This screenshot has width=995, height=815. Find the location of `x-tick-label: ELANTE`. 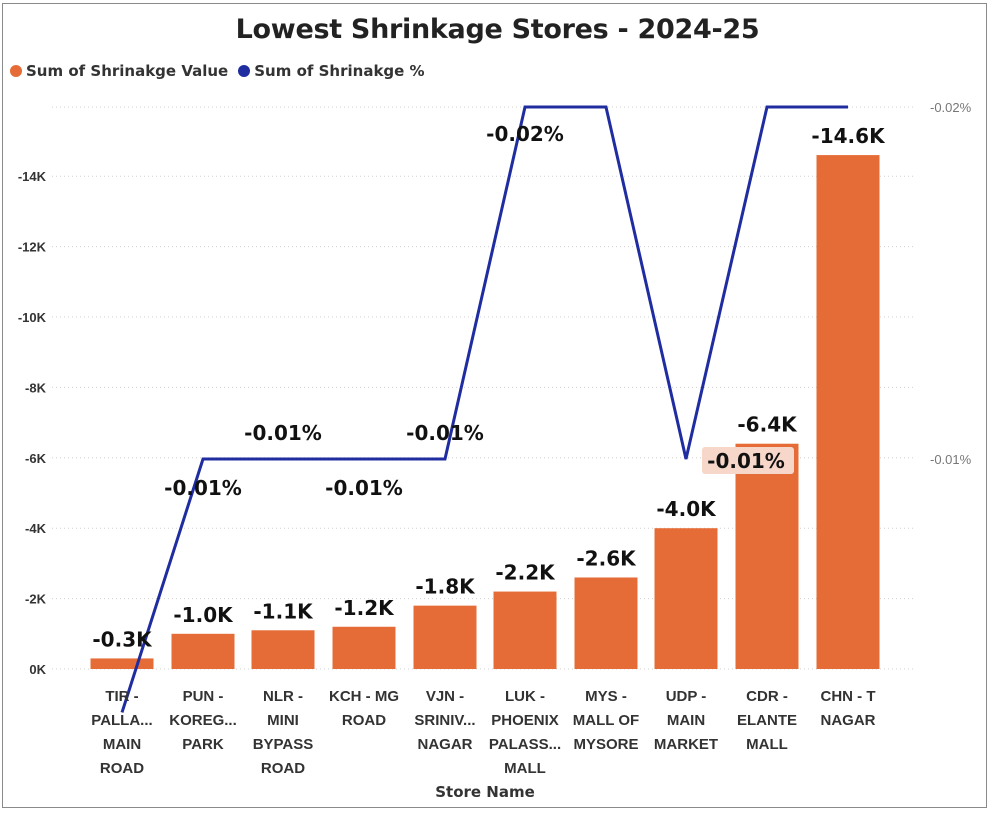

x-tick-label: ELANTE is located at coordinates (767, 720).